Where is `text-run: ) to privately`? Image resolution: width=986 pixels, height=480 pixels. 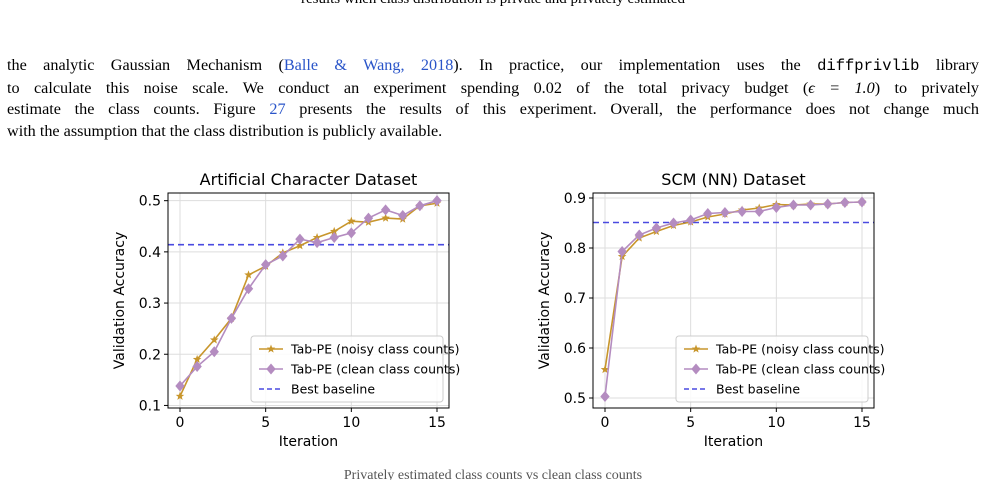 text-run: ) to privately is located at coordinates (926, 87).